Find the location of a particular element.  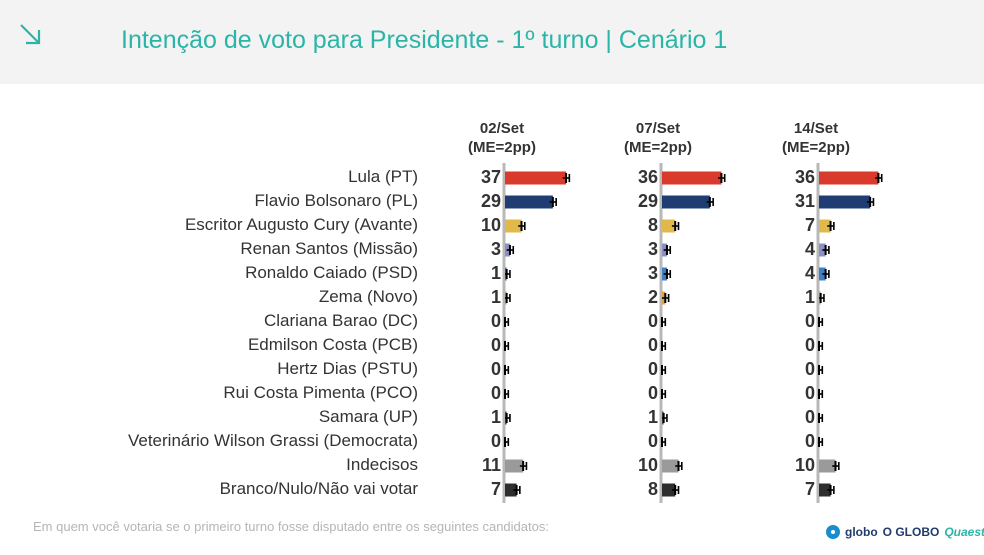

candidate-label: Clariana Barao (DC) is located at coordinates (341, 320).